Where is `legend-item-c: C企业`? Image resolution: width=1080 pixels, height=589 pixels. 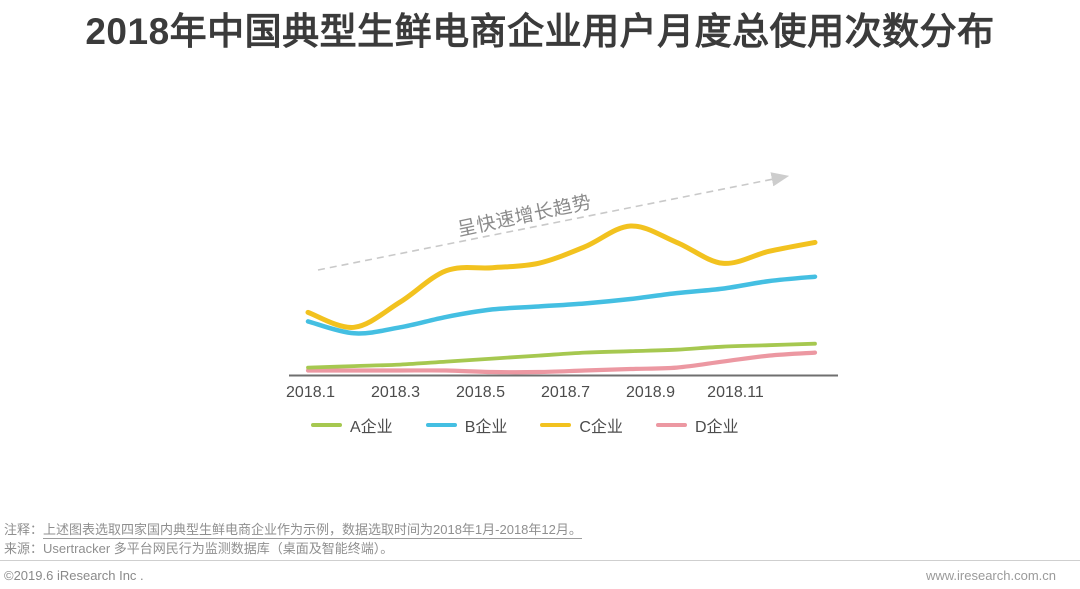 legend-item-c: C企业 is located at coordinates (581, 425).